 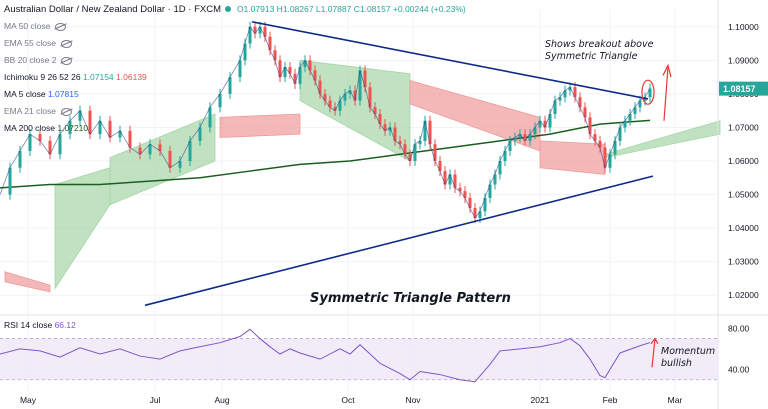 What do you see at coordinates (325, 154) in the screenshot?
I see `ma200-line` at bounding box center [325, 154].